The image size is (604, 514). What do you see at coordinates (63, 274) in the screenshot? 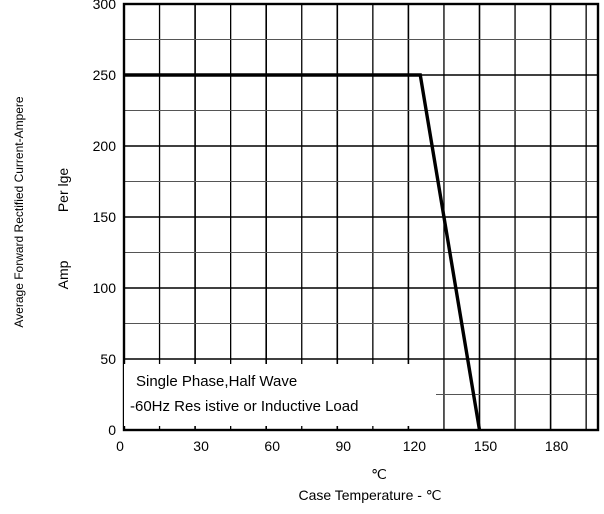
I see `y-axis-label-3: Amp` at bounding box center [63, 274].